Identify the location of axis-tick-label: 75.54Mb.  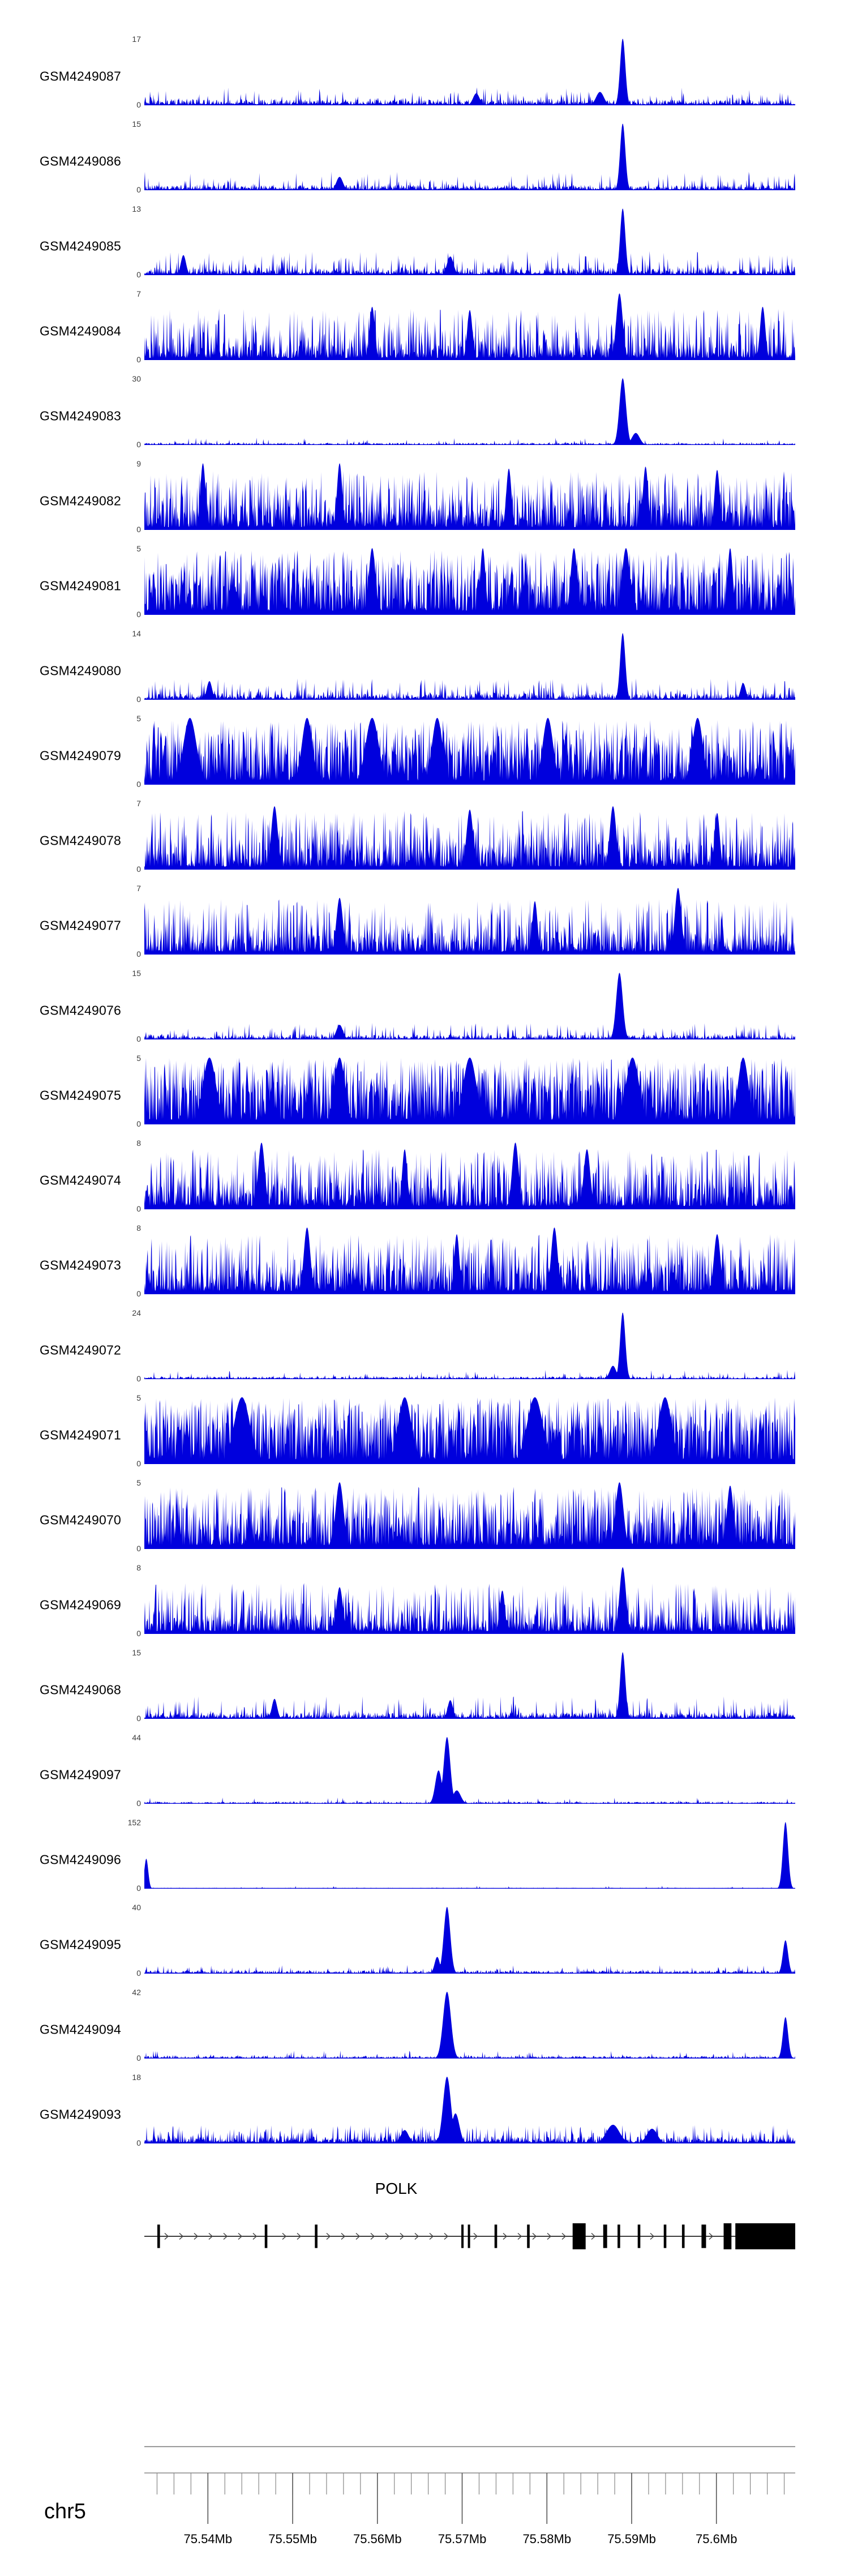
(207, 2539).